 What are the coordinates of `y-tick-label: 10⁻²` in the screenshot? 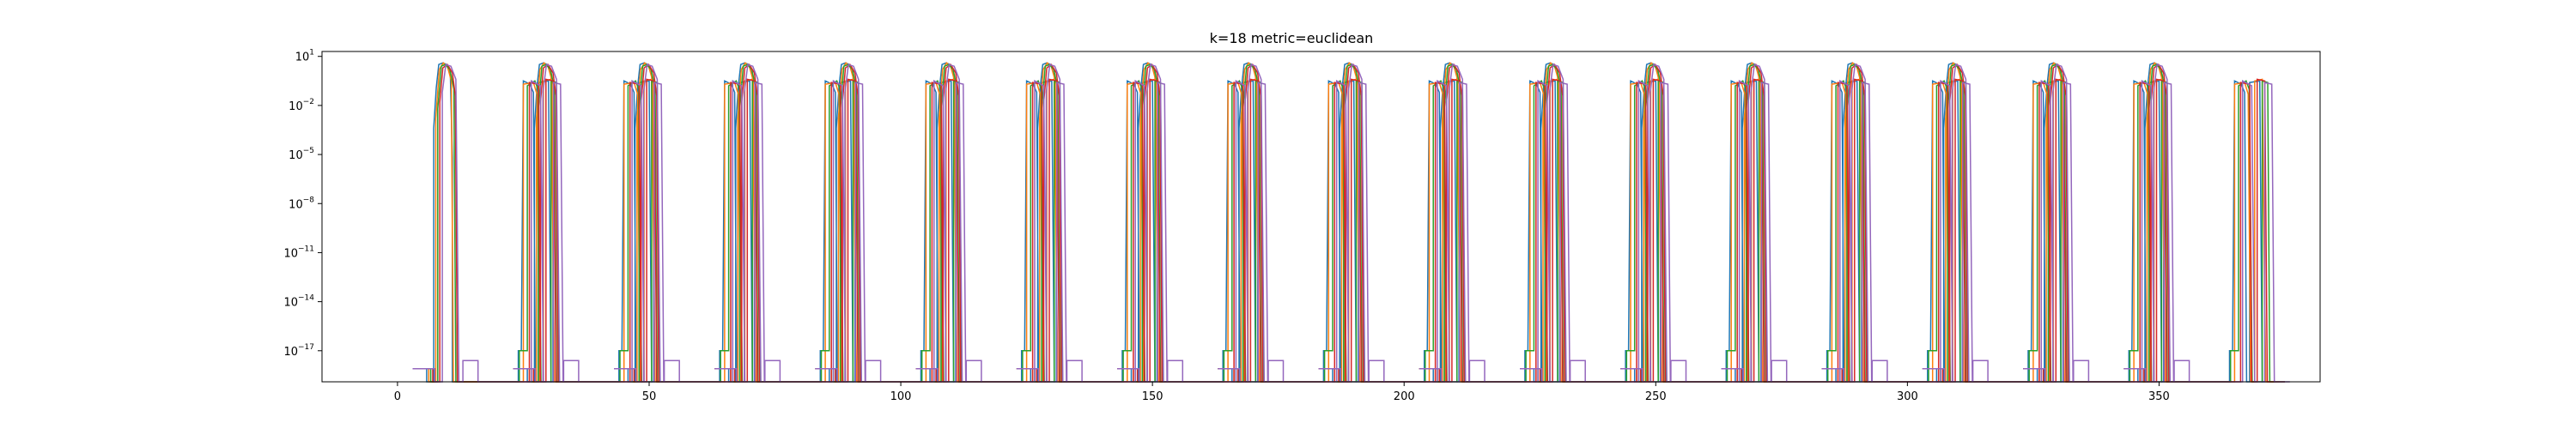 It's located at (301, 105).